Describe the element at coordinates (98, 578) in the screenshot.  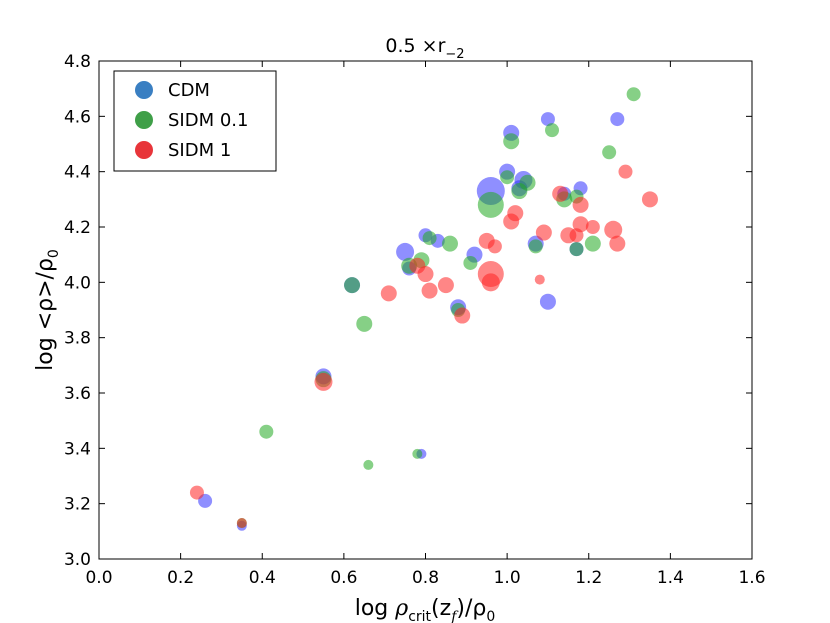
I see `x-tick-label: 0.0` at that location.